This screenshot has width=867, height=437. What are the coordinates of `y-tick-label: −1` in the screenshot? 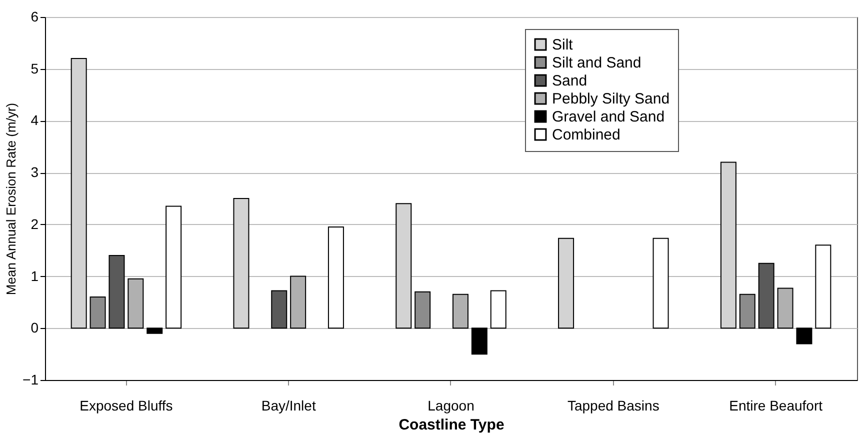 It's located at (30, 380).